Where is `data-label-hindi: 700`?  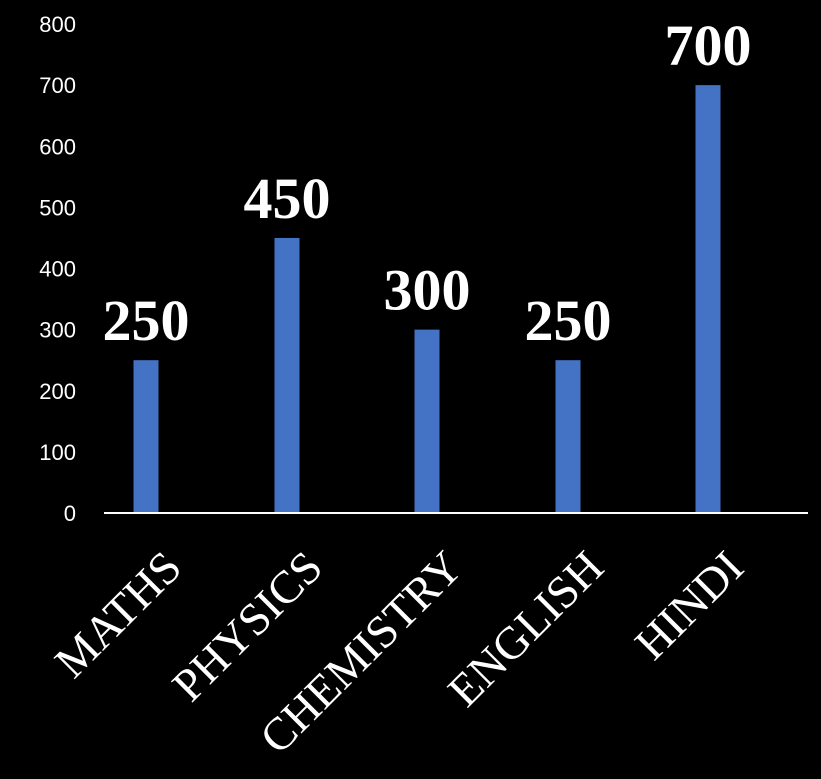
data-label-hindi: 700 is located at coordinates (708, 45).